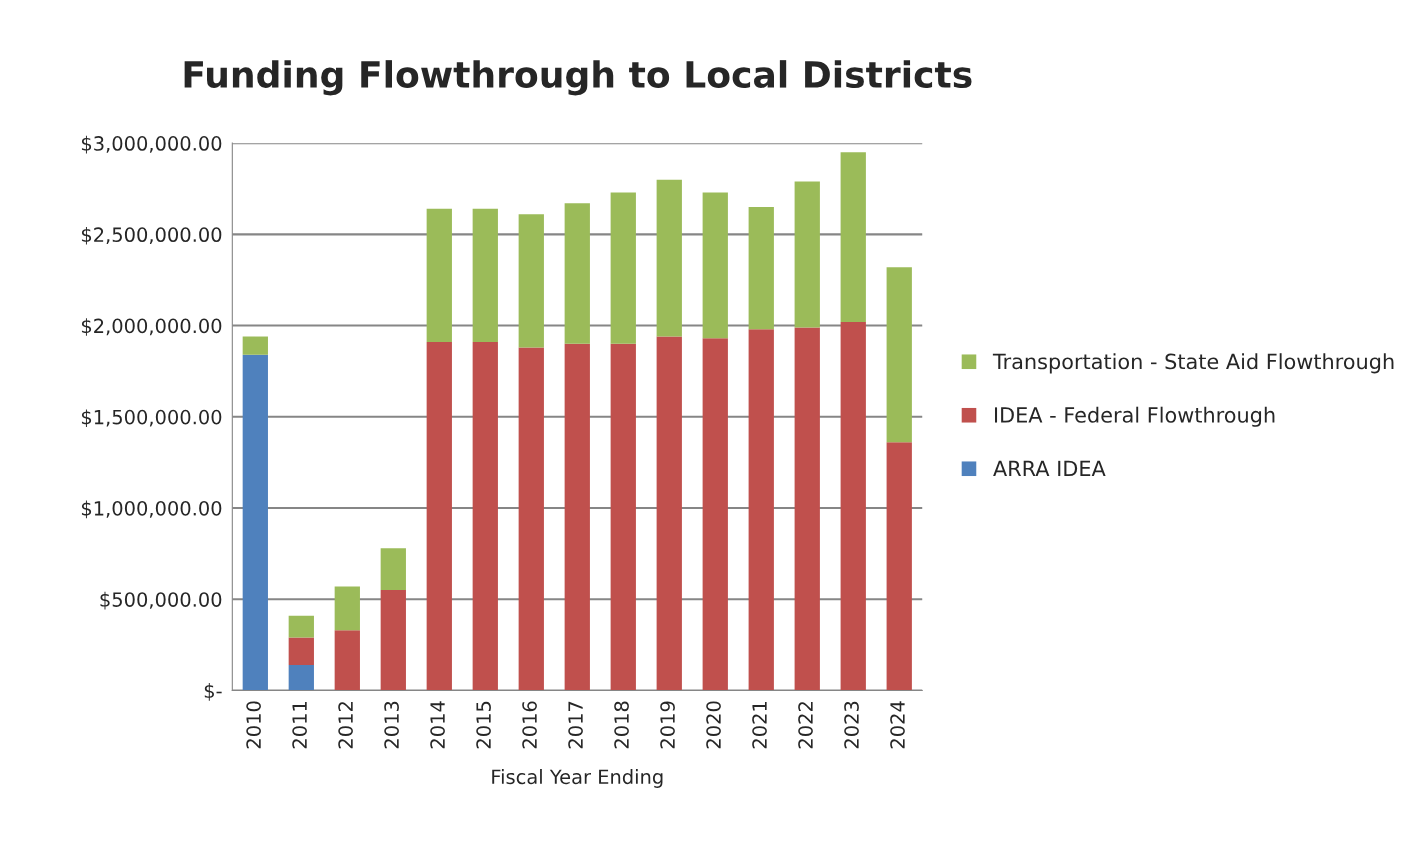 The image size is (1408, 842). I want to click on legend-label: IDEA - Federal Flowthrough, so click(1134, 416).